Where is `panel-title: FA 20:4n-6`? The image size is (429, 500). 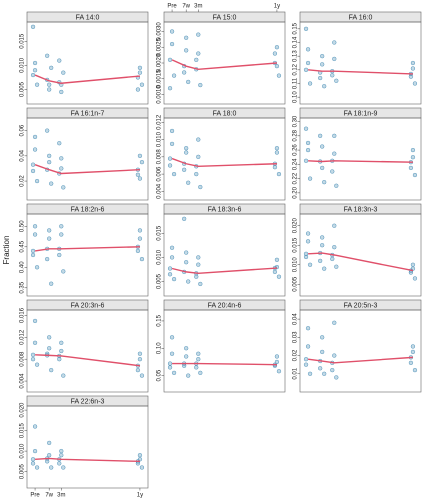 panel-title: FA 20:4n-6 is located at coordinates (225, 305).